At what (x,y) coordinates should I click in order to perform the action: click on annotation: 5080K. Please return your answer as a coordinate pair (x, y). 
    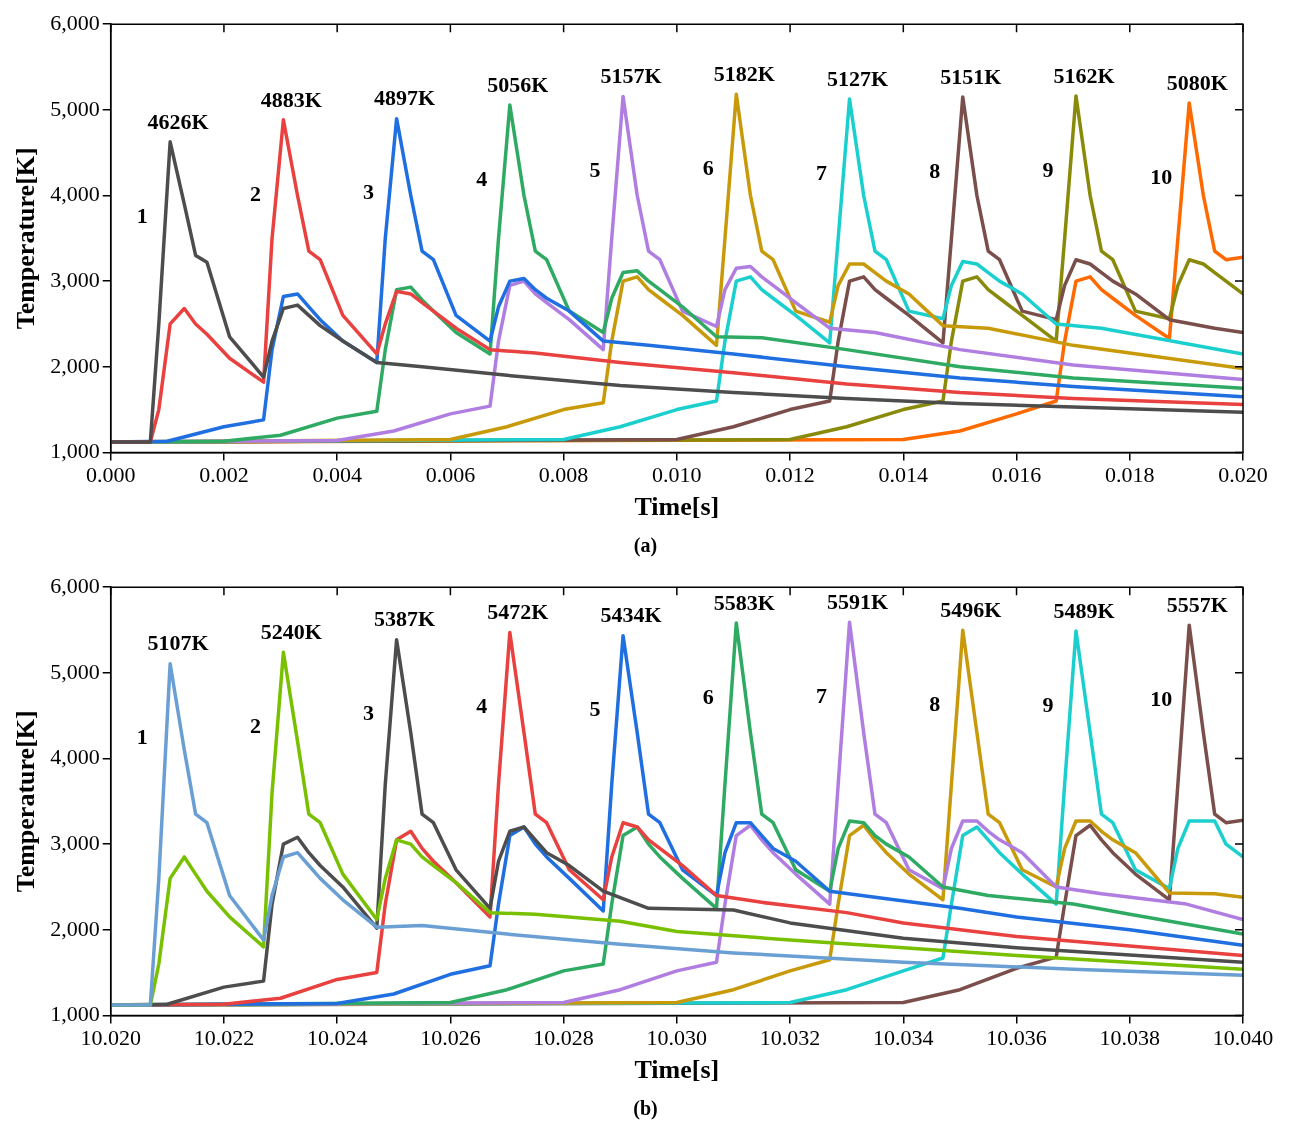
    Looking at the image, I should click on (1197, 82).